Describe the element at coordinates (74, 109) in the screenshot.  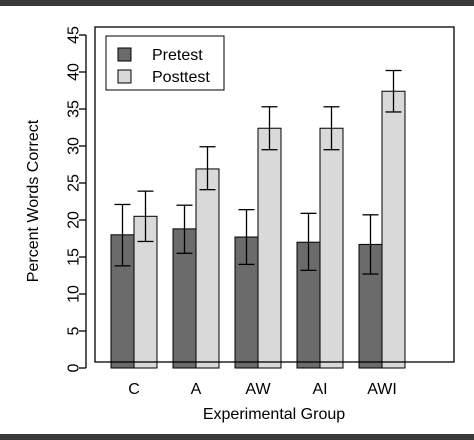
I see `y-tick-label: 35` at that location.